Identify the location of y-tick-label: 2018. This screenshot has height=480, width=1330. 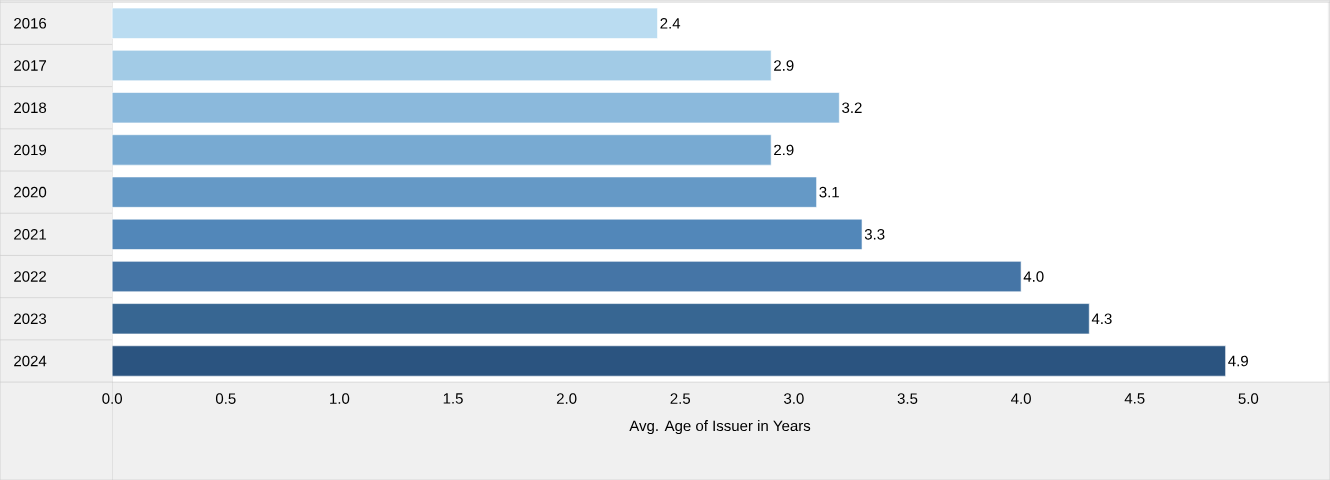
(30, 107).